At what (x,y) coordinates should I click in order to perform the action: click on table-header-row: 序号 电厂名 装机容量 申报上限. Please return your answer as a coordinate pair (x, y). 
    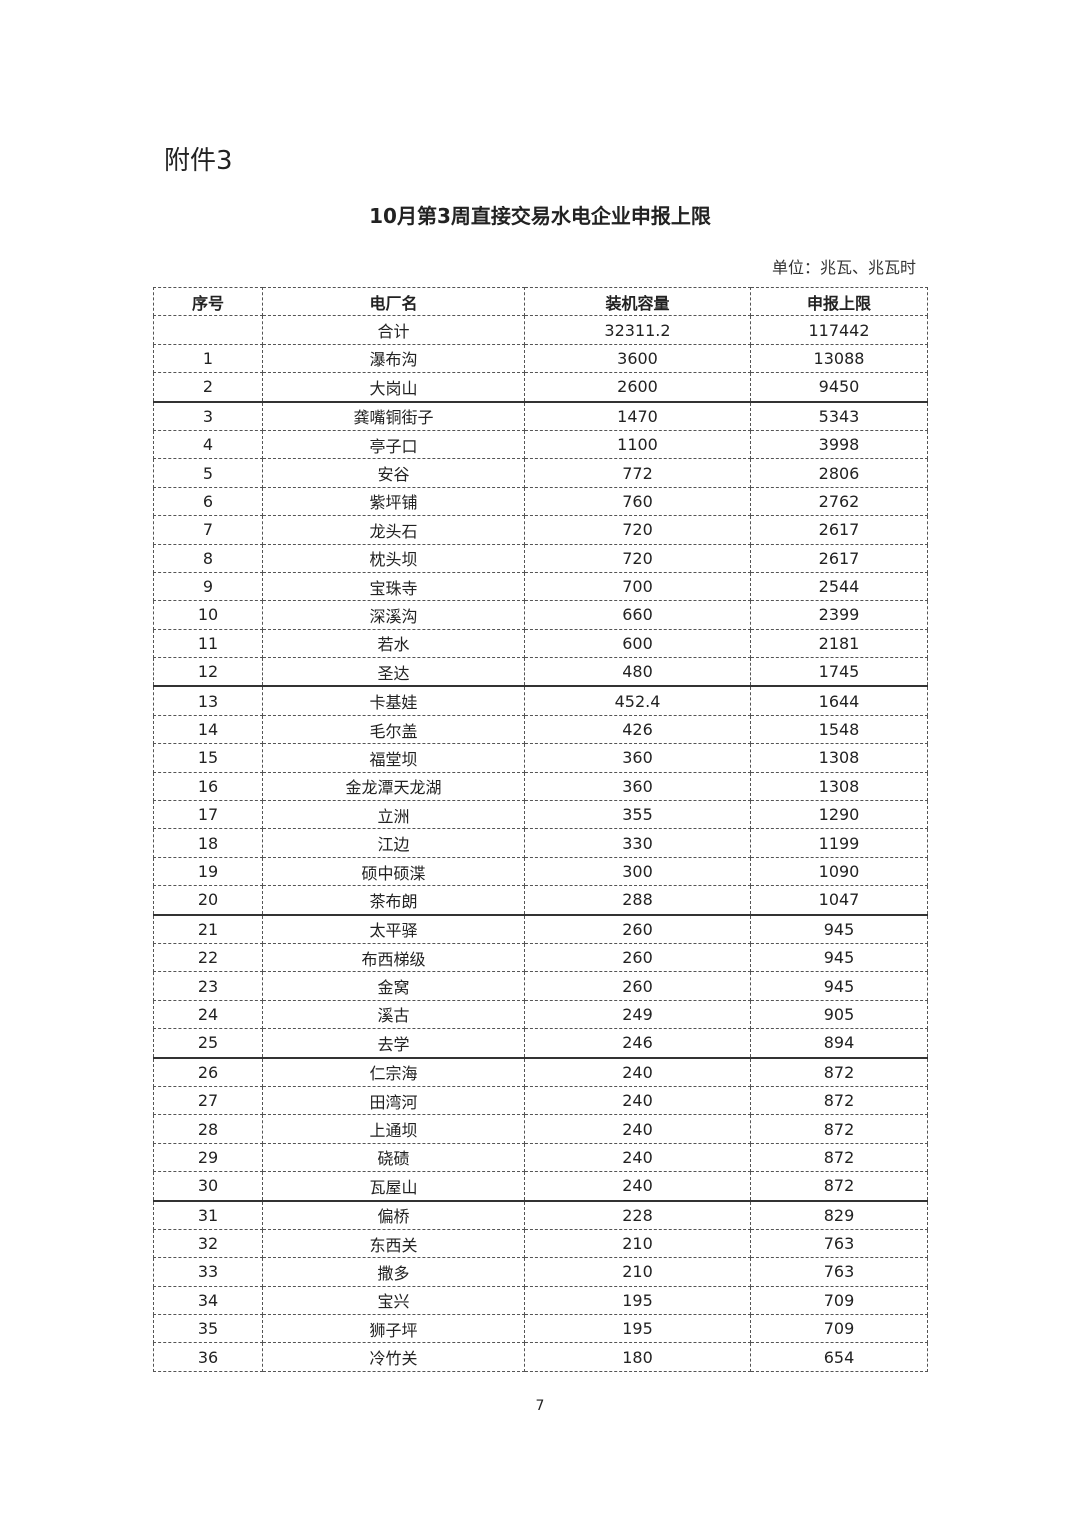
    Looking at the image, I should click on (540, 301).